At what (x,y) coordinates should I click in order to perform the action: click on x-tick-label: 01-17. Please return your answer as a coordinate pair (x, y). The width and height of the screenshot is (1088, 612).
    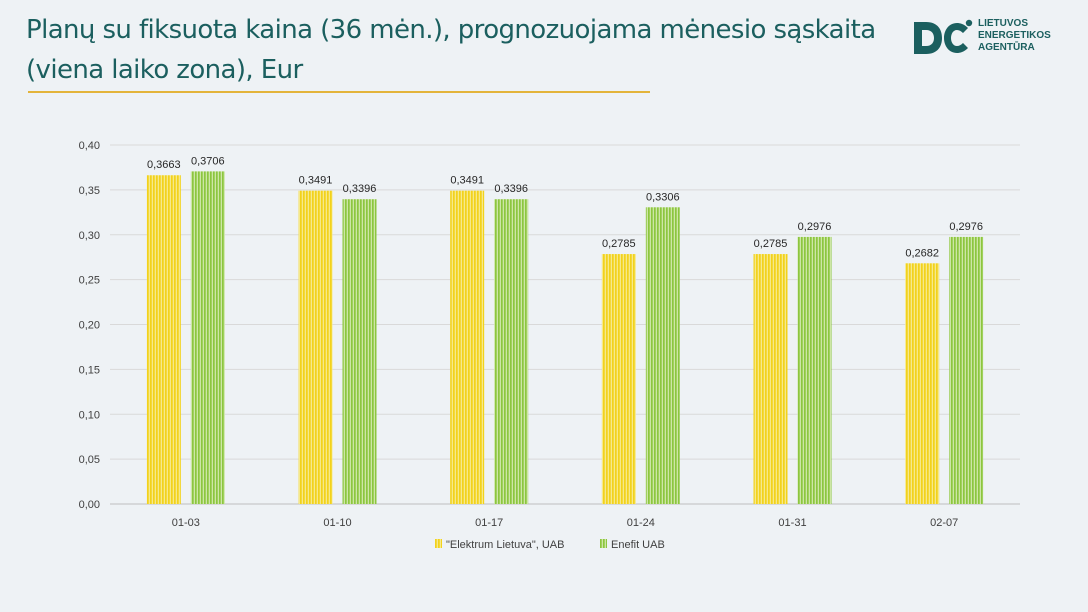
    Looking at the image, I should click on (489, 523).